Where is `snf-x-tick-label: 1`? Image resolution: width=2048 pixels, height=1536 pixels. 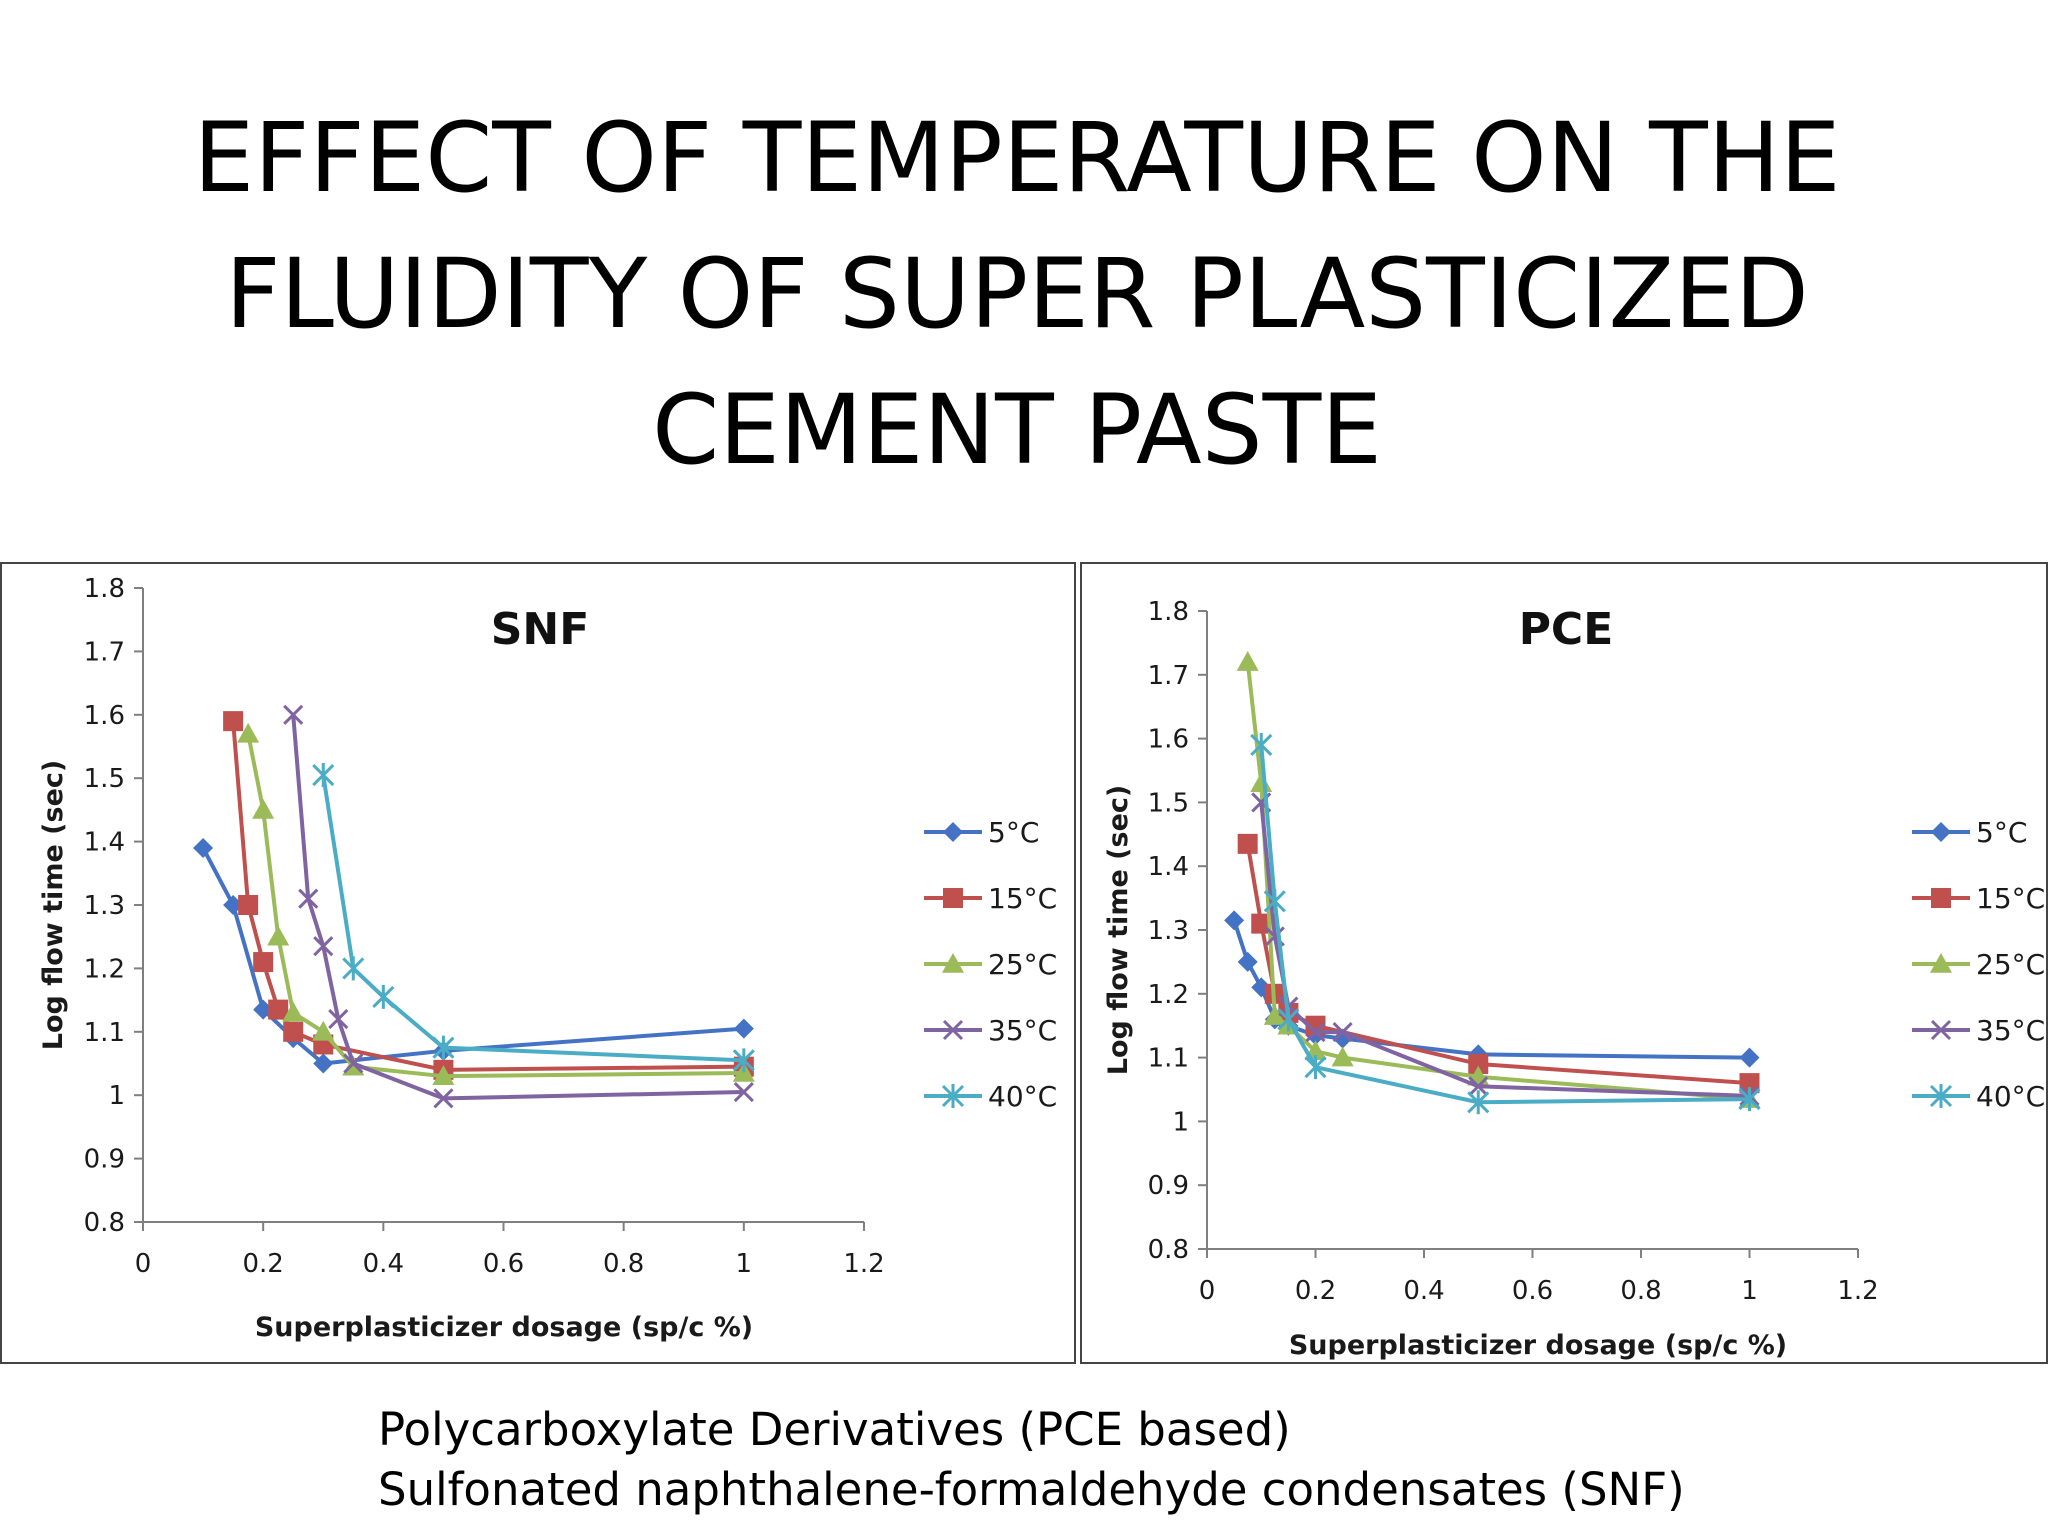
snf-x-tick-label: 1 is located at coordinates (744, 1264).